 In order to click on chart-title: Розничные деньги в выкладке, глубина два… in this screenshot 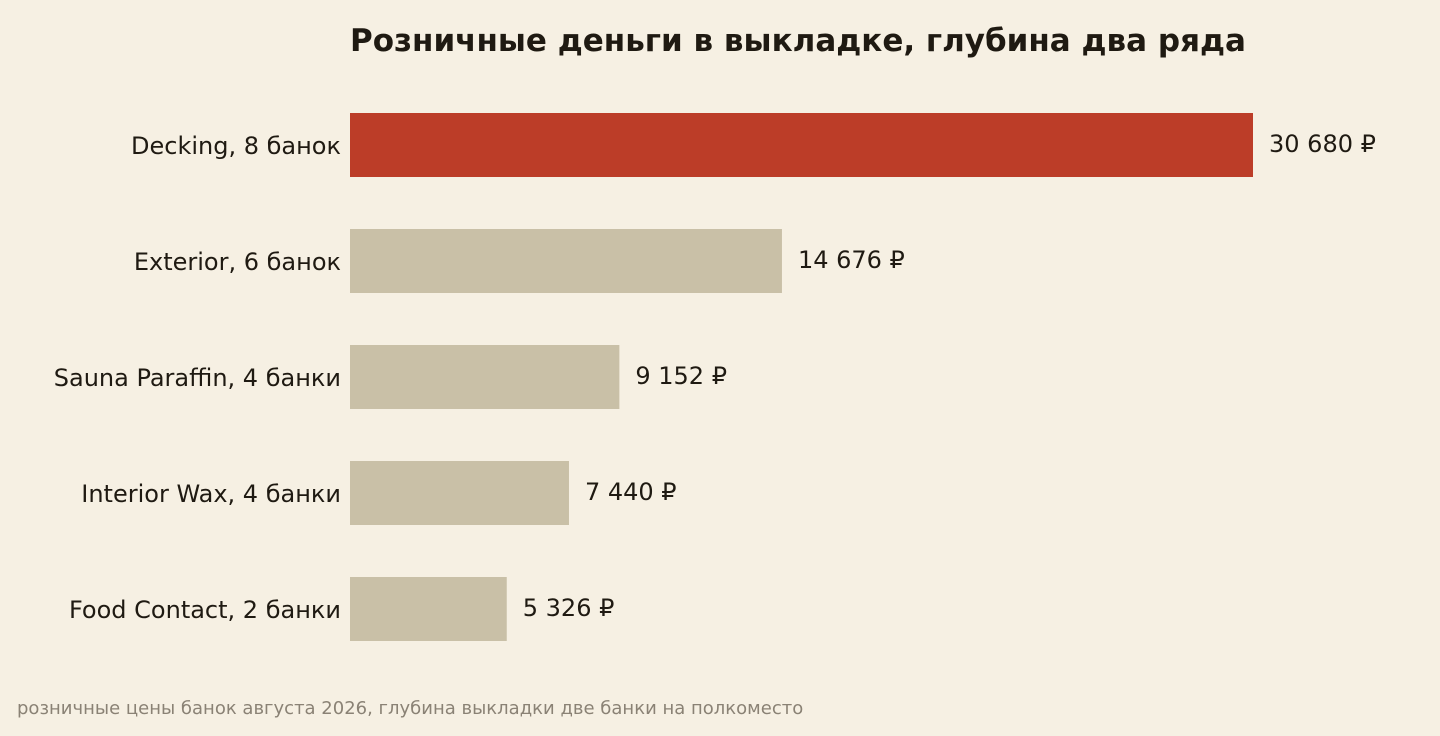, I will do `click(798, 41)`.